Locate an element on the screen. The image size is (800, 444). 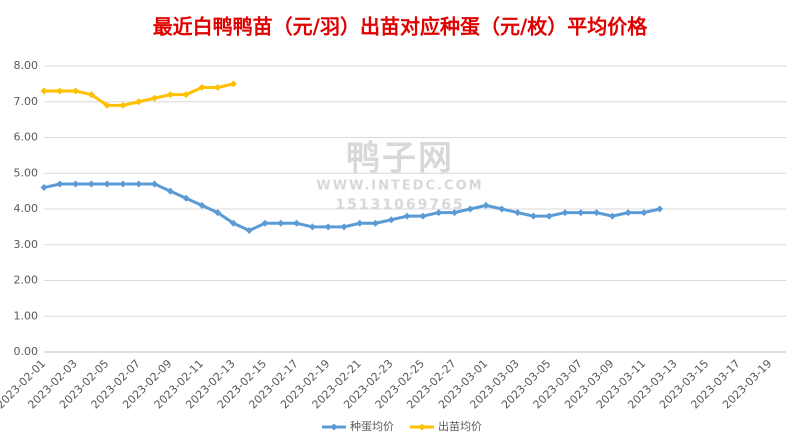
y-tick-label: 5.00 is located at coordinates (26, 172).